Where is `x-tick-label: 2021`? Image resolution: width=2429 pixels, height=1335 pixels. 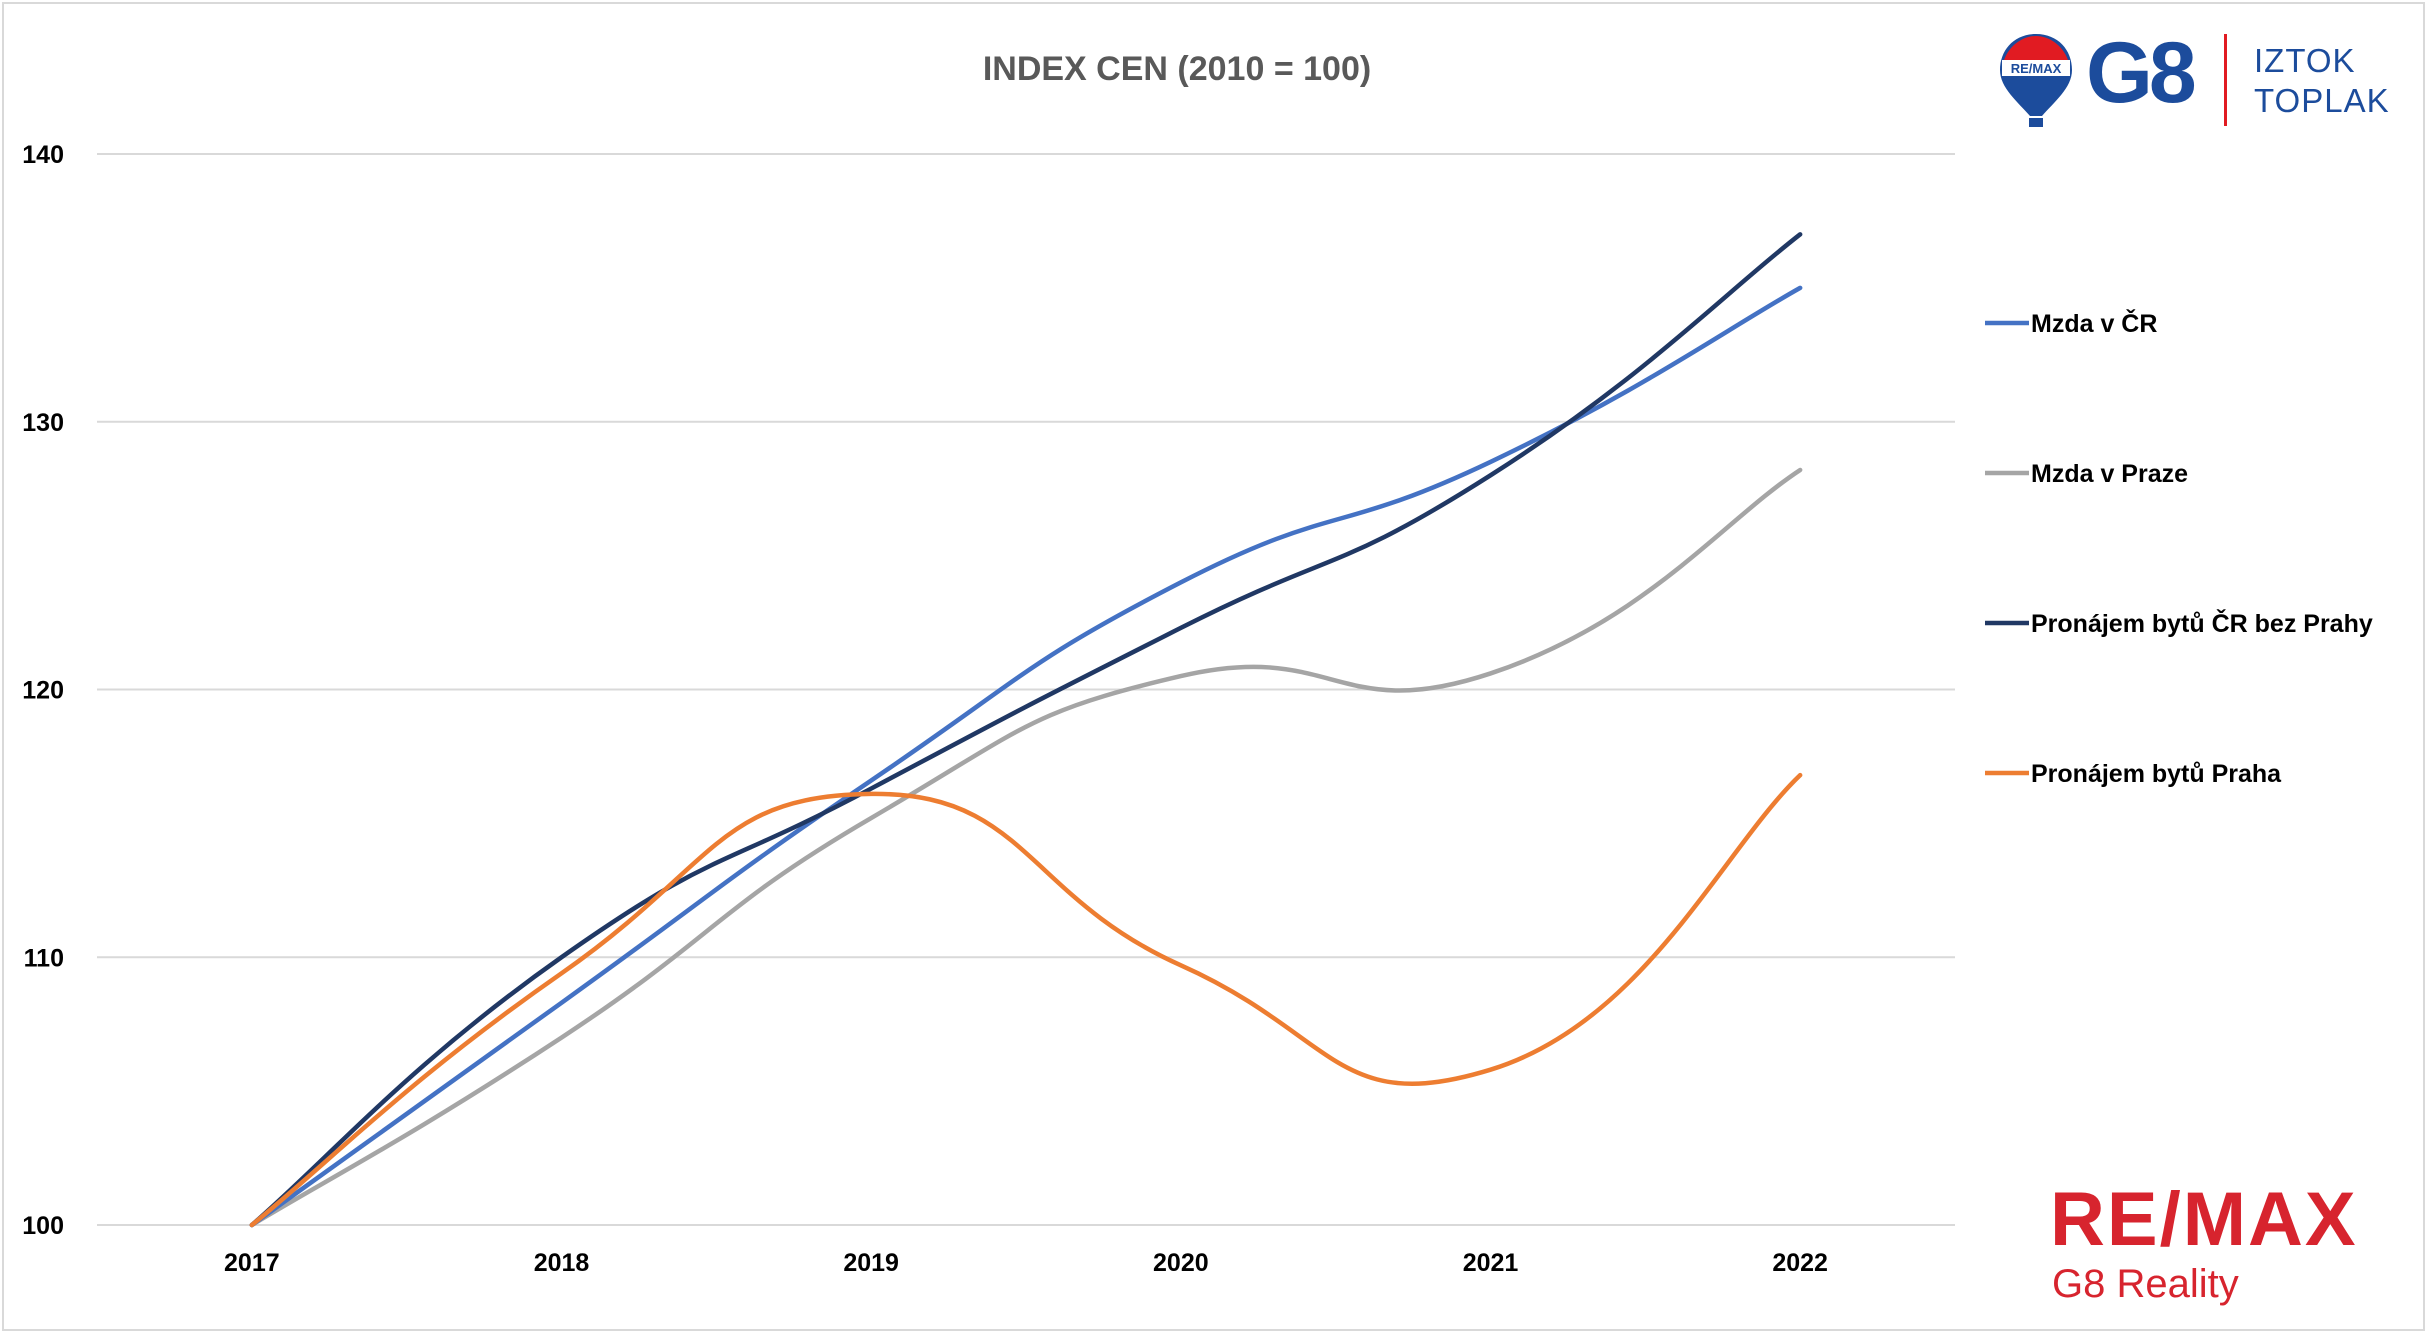
x-tick-label: 2021 is located at coordinates (1491, 1263).